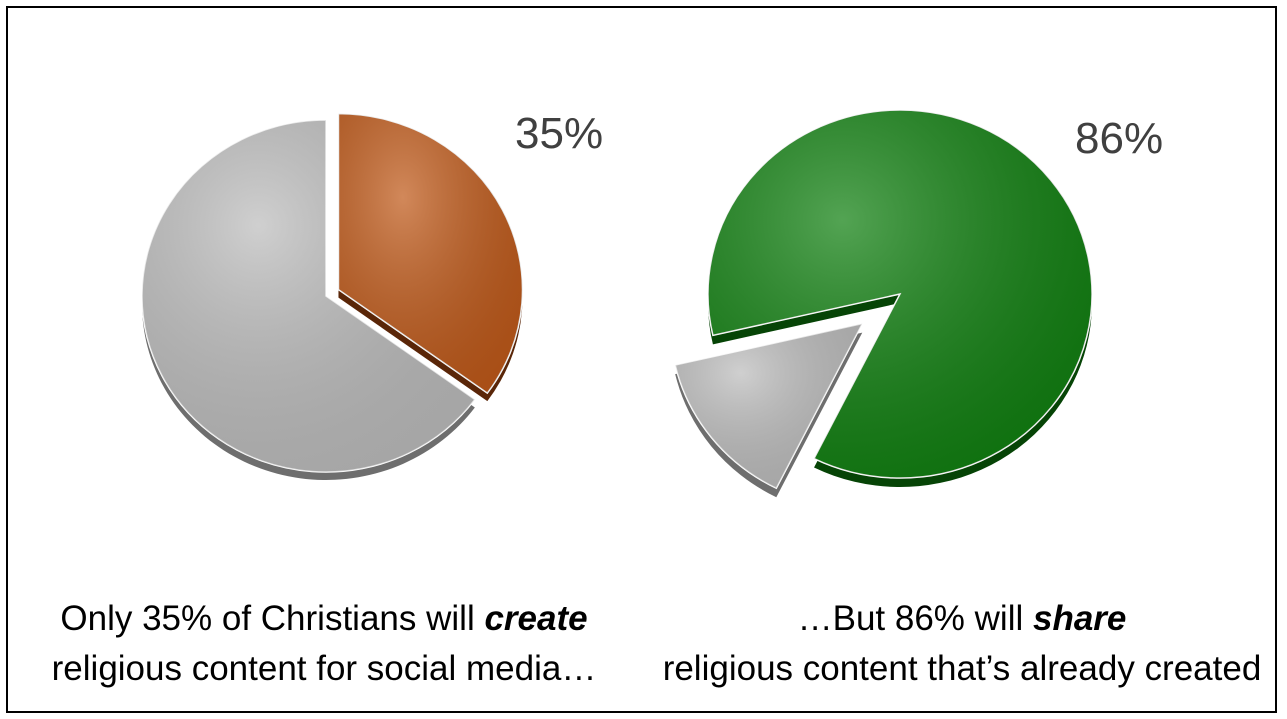 The image size is (1287, 719). I want to click on caption-right-emphasis: share, so click(1079, 618).